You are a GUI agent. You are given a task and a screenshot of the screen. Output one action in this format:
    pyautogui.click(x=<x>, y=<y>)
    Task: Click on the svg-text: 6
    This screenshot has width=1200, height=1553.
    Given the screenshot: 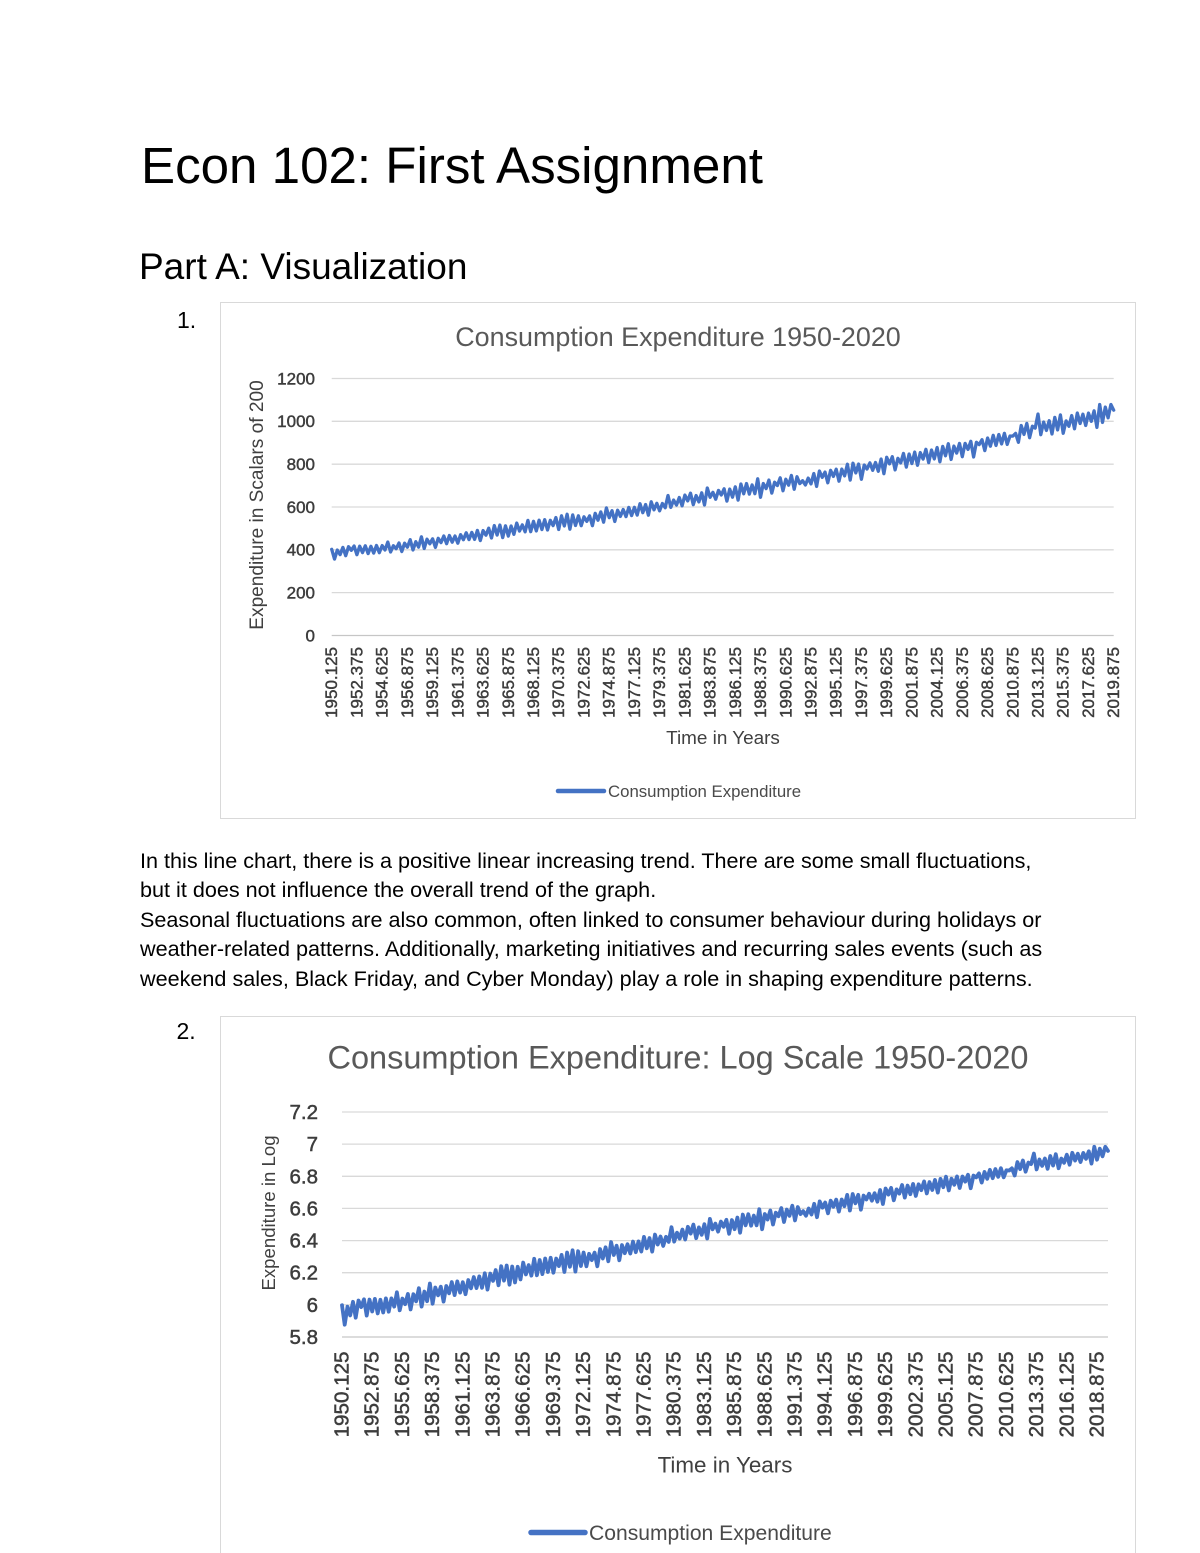 What is the action you would take?
    pyautogui.click(x=312, y=1305)
    